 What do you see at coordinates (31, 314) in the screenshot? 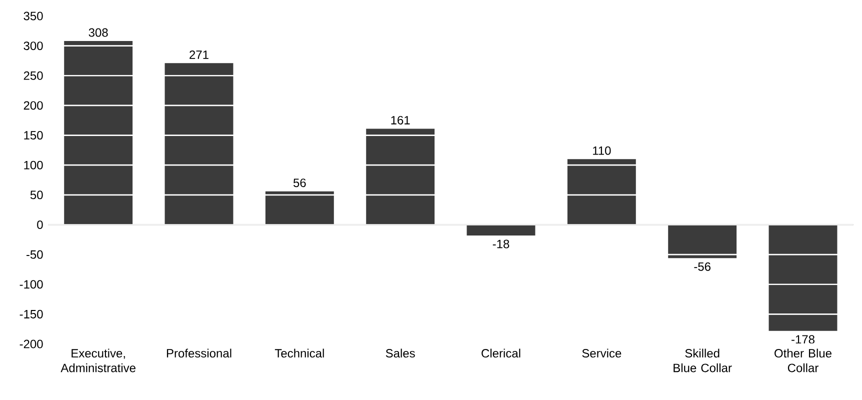
I see `y-tick-label: -150` at bounding box center [31, 314].